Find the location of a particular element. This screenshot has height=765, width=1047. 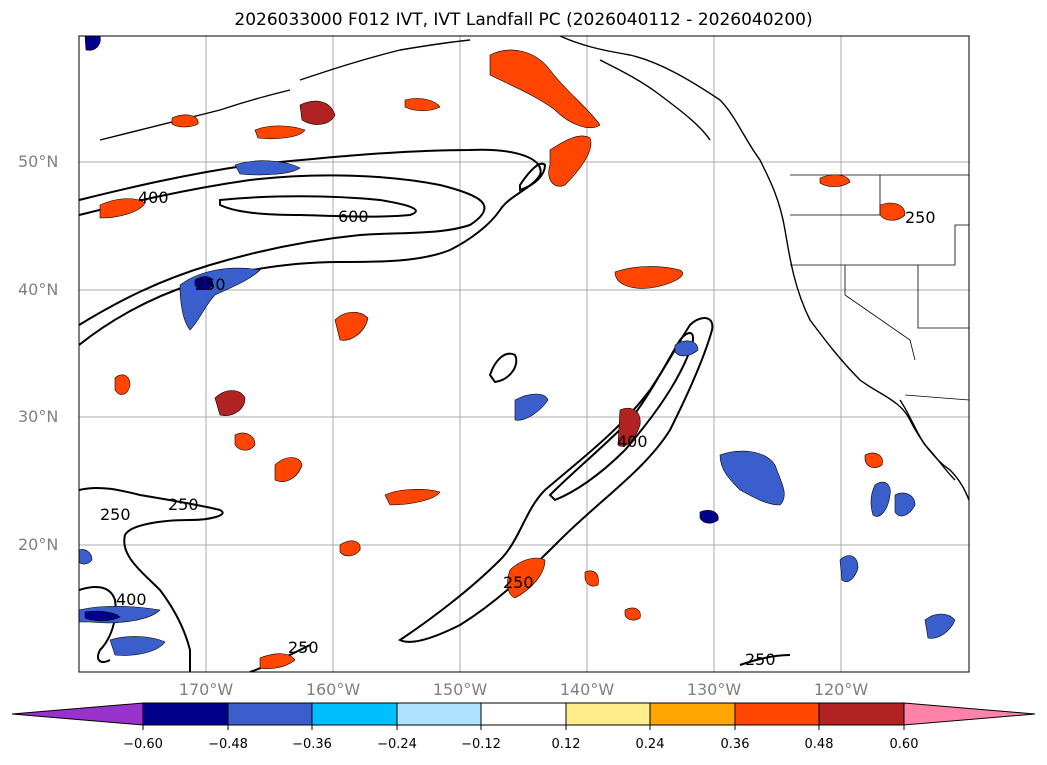

latitude-label: 30°N is located at coordinates (38, 416).